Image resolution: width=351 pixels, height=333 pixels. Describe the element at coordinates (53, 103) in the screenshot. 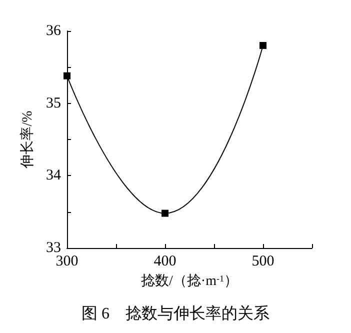

I see `y-tick-label: 35` at that location.